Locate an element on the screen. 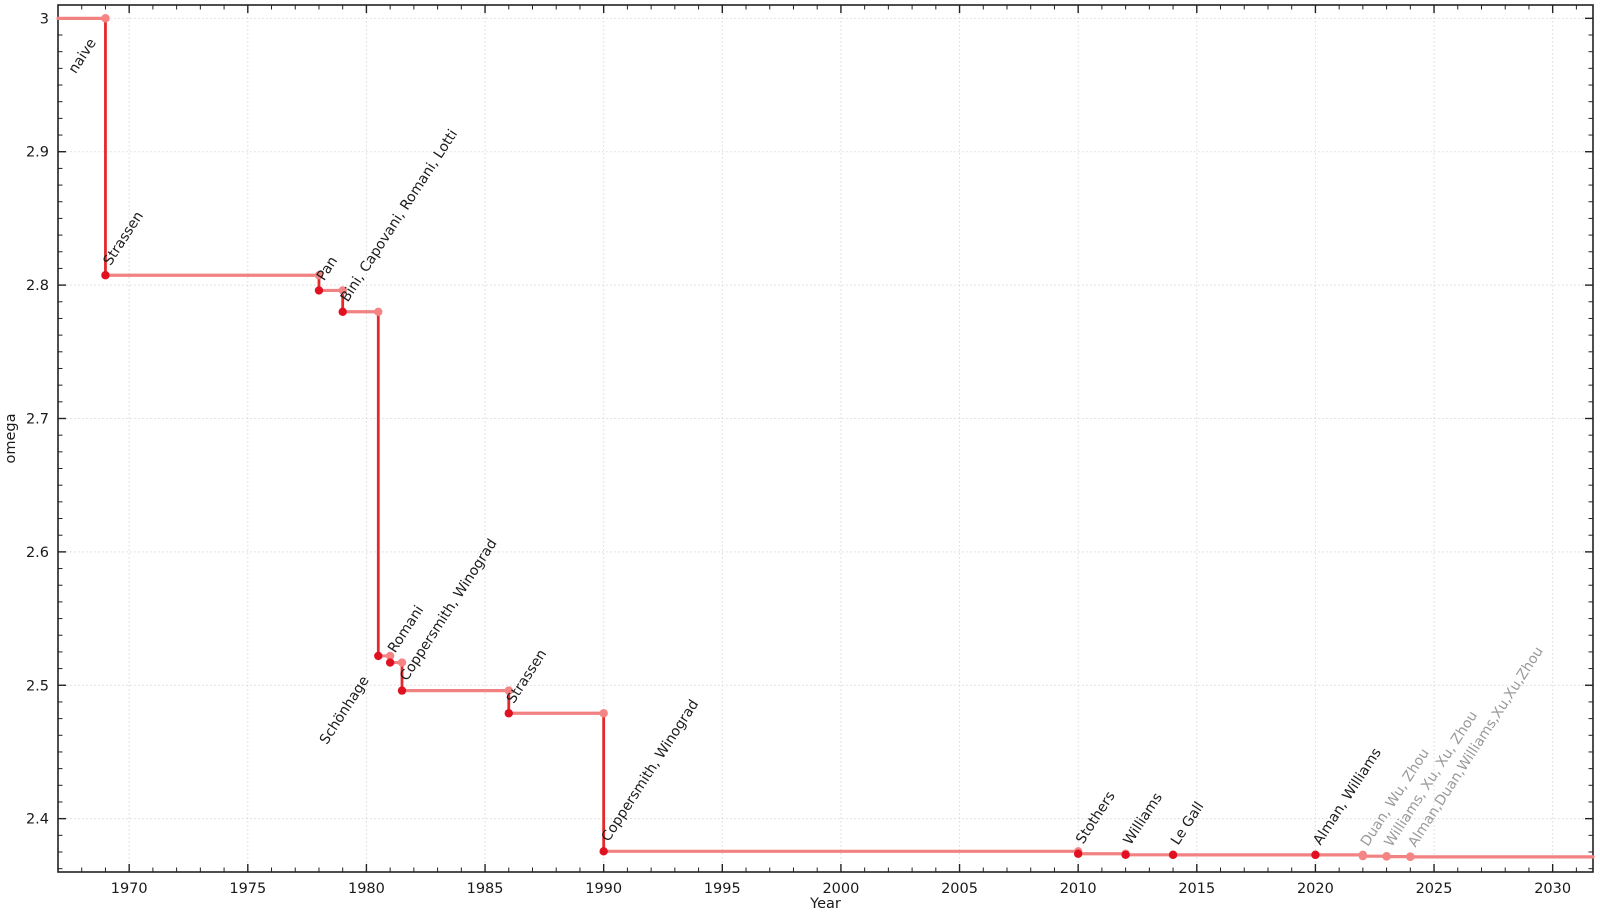  x-tick-label: 2015 is located at coordinates (1196, 889).